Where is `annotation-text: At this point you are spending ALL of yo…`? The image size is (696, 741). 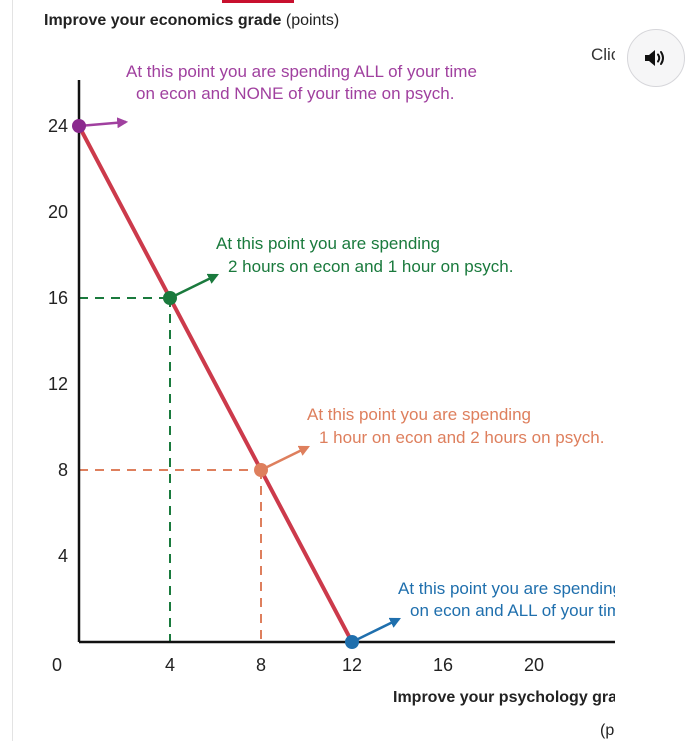 annotation-text: At this point you are spending ALL of yo… is located at coordinates (301, 71).